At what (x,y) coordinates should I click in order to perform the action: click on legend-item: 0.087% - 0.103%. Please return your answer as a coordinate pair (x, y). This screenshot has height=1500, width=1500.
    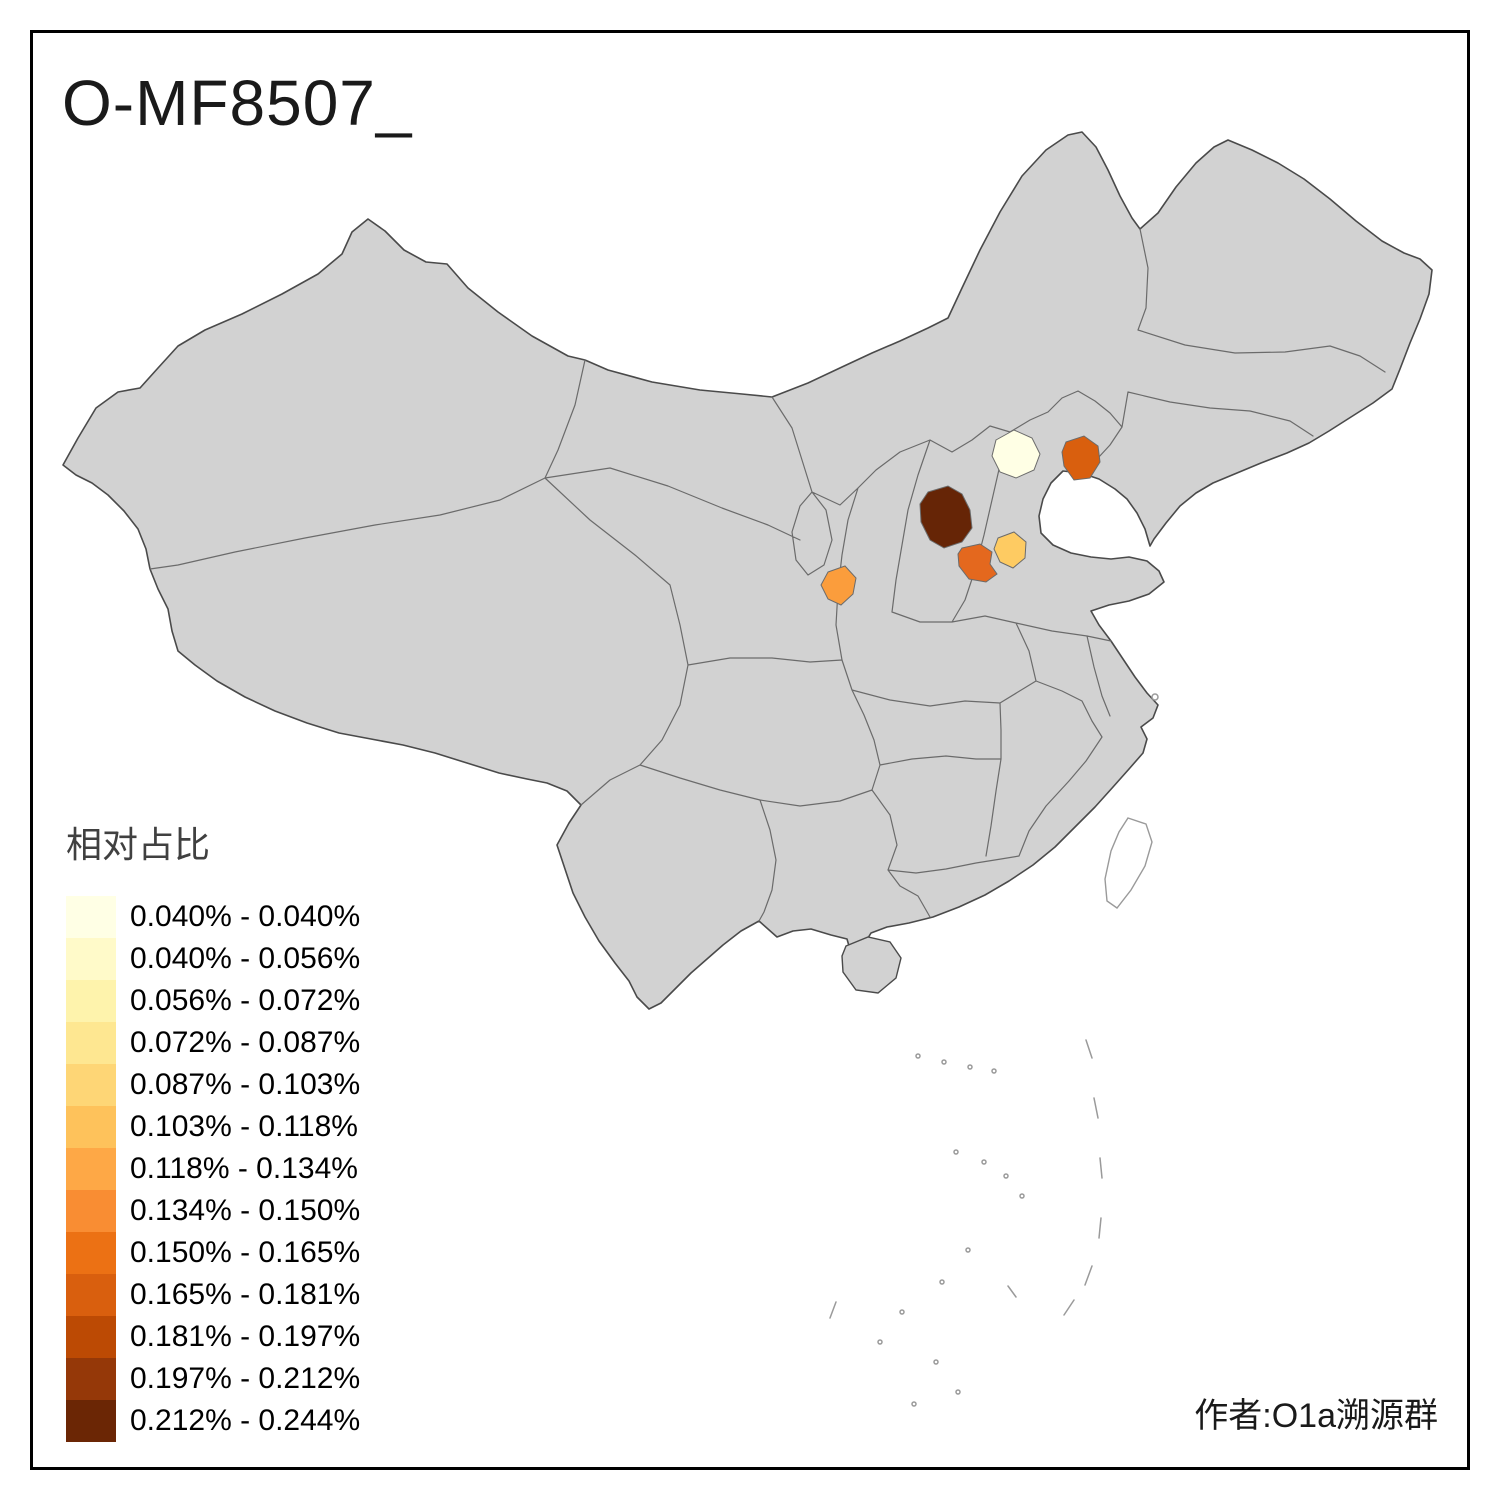
    Looking at the image, I should click on (213, 1085).